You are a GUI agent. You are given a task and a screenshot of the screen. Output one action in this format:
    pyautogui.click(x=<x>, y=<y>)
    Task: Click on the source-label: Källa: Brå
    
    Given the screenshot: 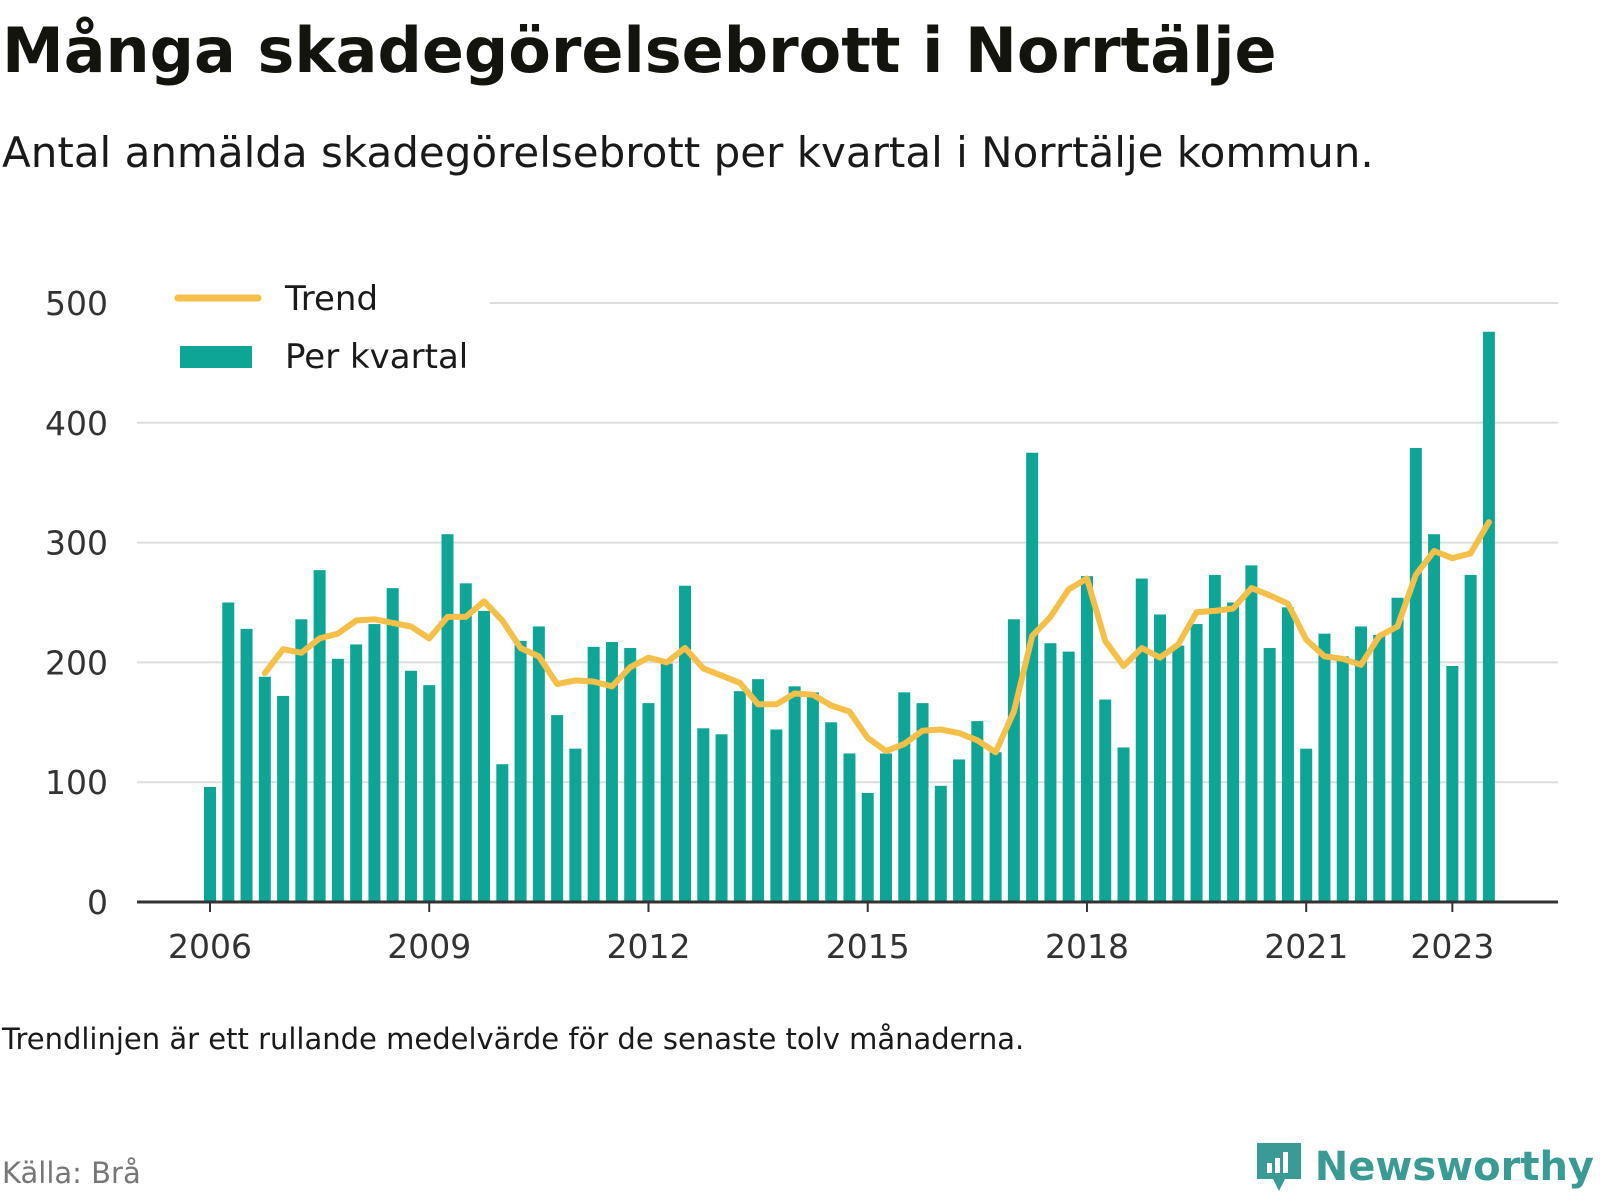 What is the action you would take?
    pyautogui.click(x=71, y=1173)
    